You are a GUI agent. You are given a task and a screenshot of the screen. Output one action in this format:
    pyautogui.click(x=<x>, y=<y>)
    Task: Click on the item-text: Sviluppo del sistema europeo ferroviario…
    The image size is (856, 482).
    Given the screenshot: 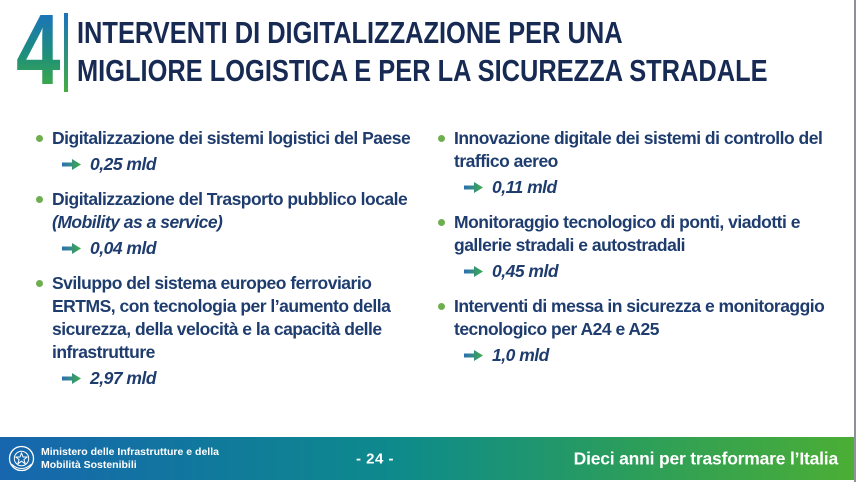 What is the action you would take?
    pyautogui.click(x=221, y=317)
    